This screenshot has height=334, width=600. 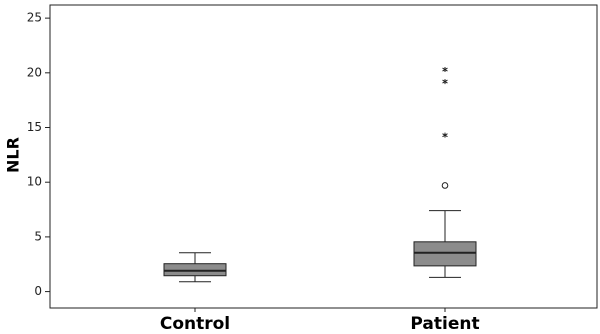 What do you see at coordinates (13, 155) in the screenshot?
I see `y-axis-label: NLR` at bounding box center [13, 155].